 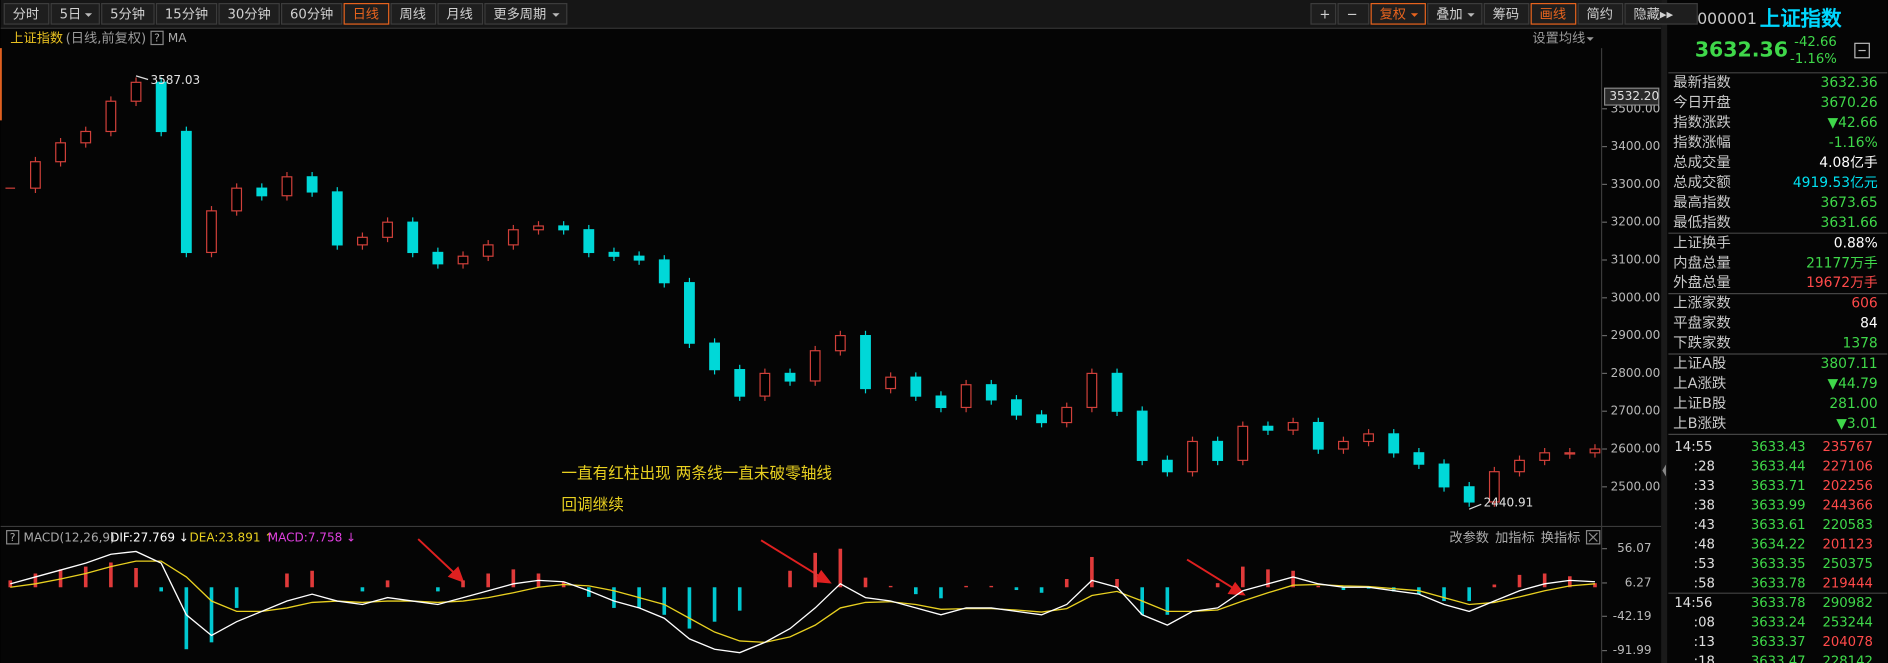 I want to click on toolbar-button-label: 月线, so click(x=459, y=14).